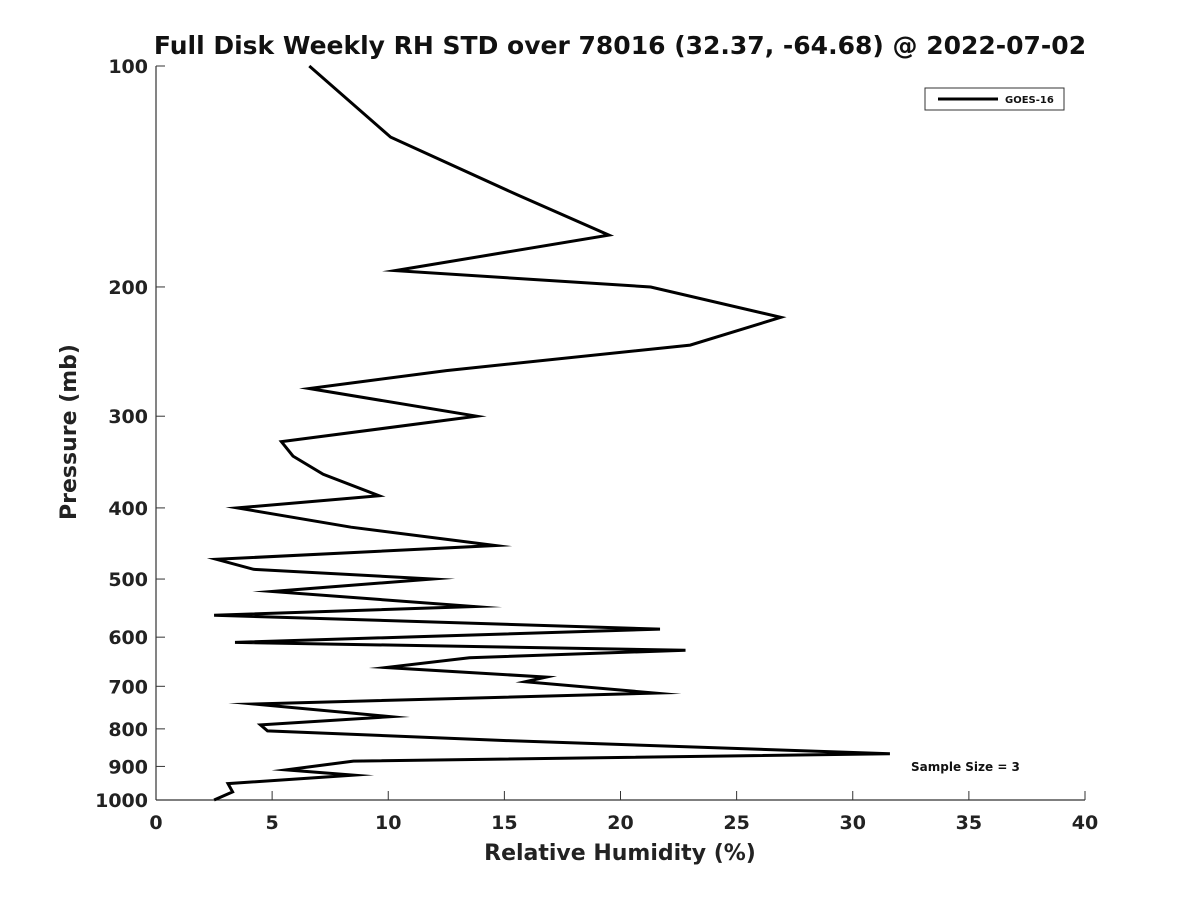 The width and height of the screenshot is (1200, 900). What do you see at coordinates (128, 509) in the screenshot?
I see `y-tick-label: 400` at bounding box center [128, 509].